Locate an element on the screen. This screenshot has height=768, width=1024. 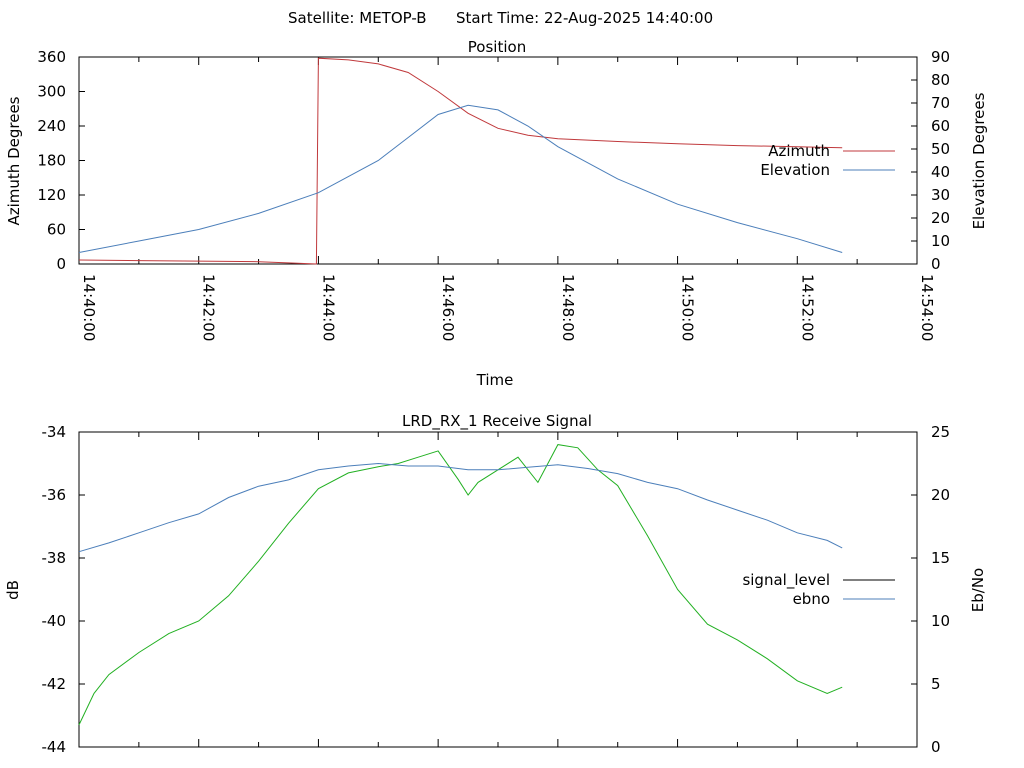
receive-signal-y2-tick-label: 10 is located at coordinates (940, 621).